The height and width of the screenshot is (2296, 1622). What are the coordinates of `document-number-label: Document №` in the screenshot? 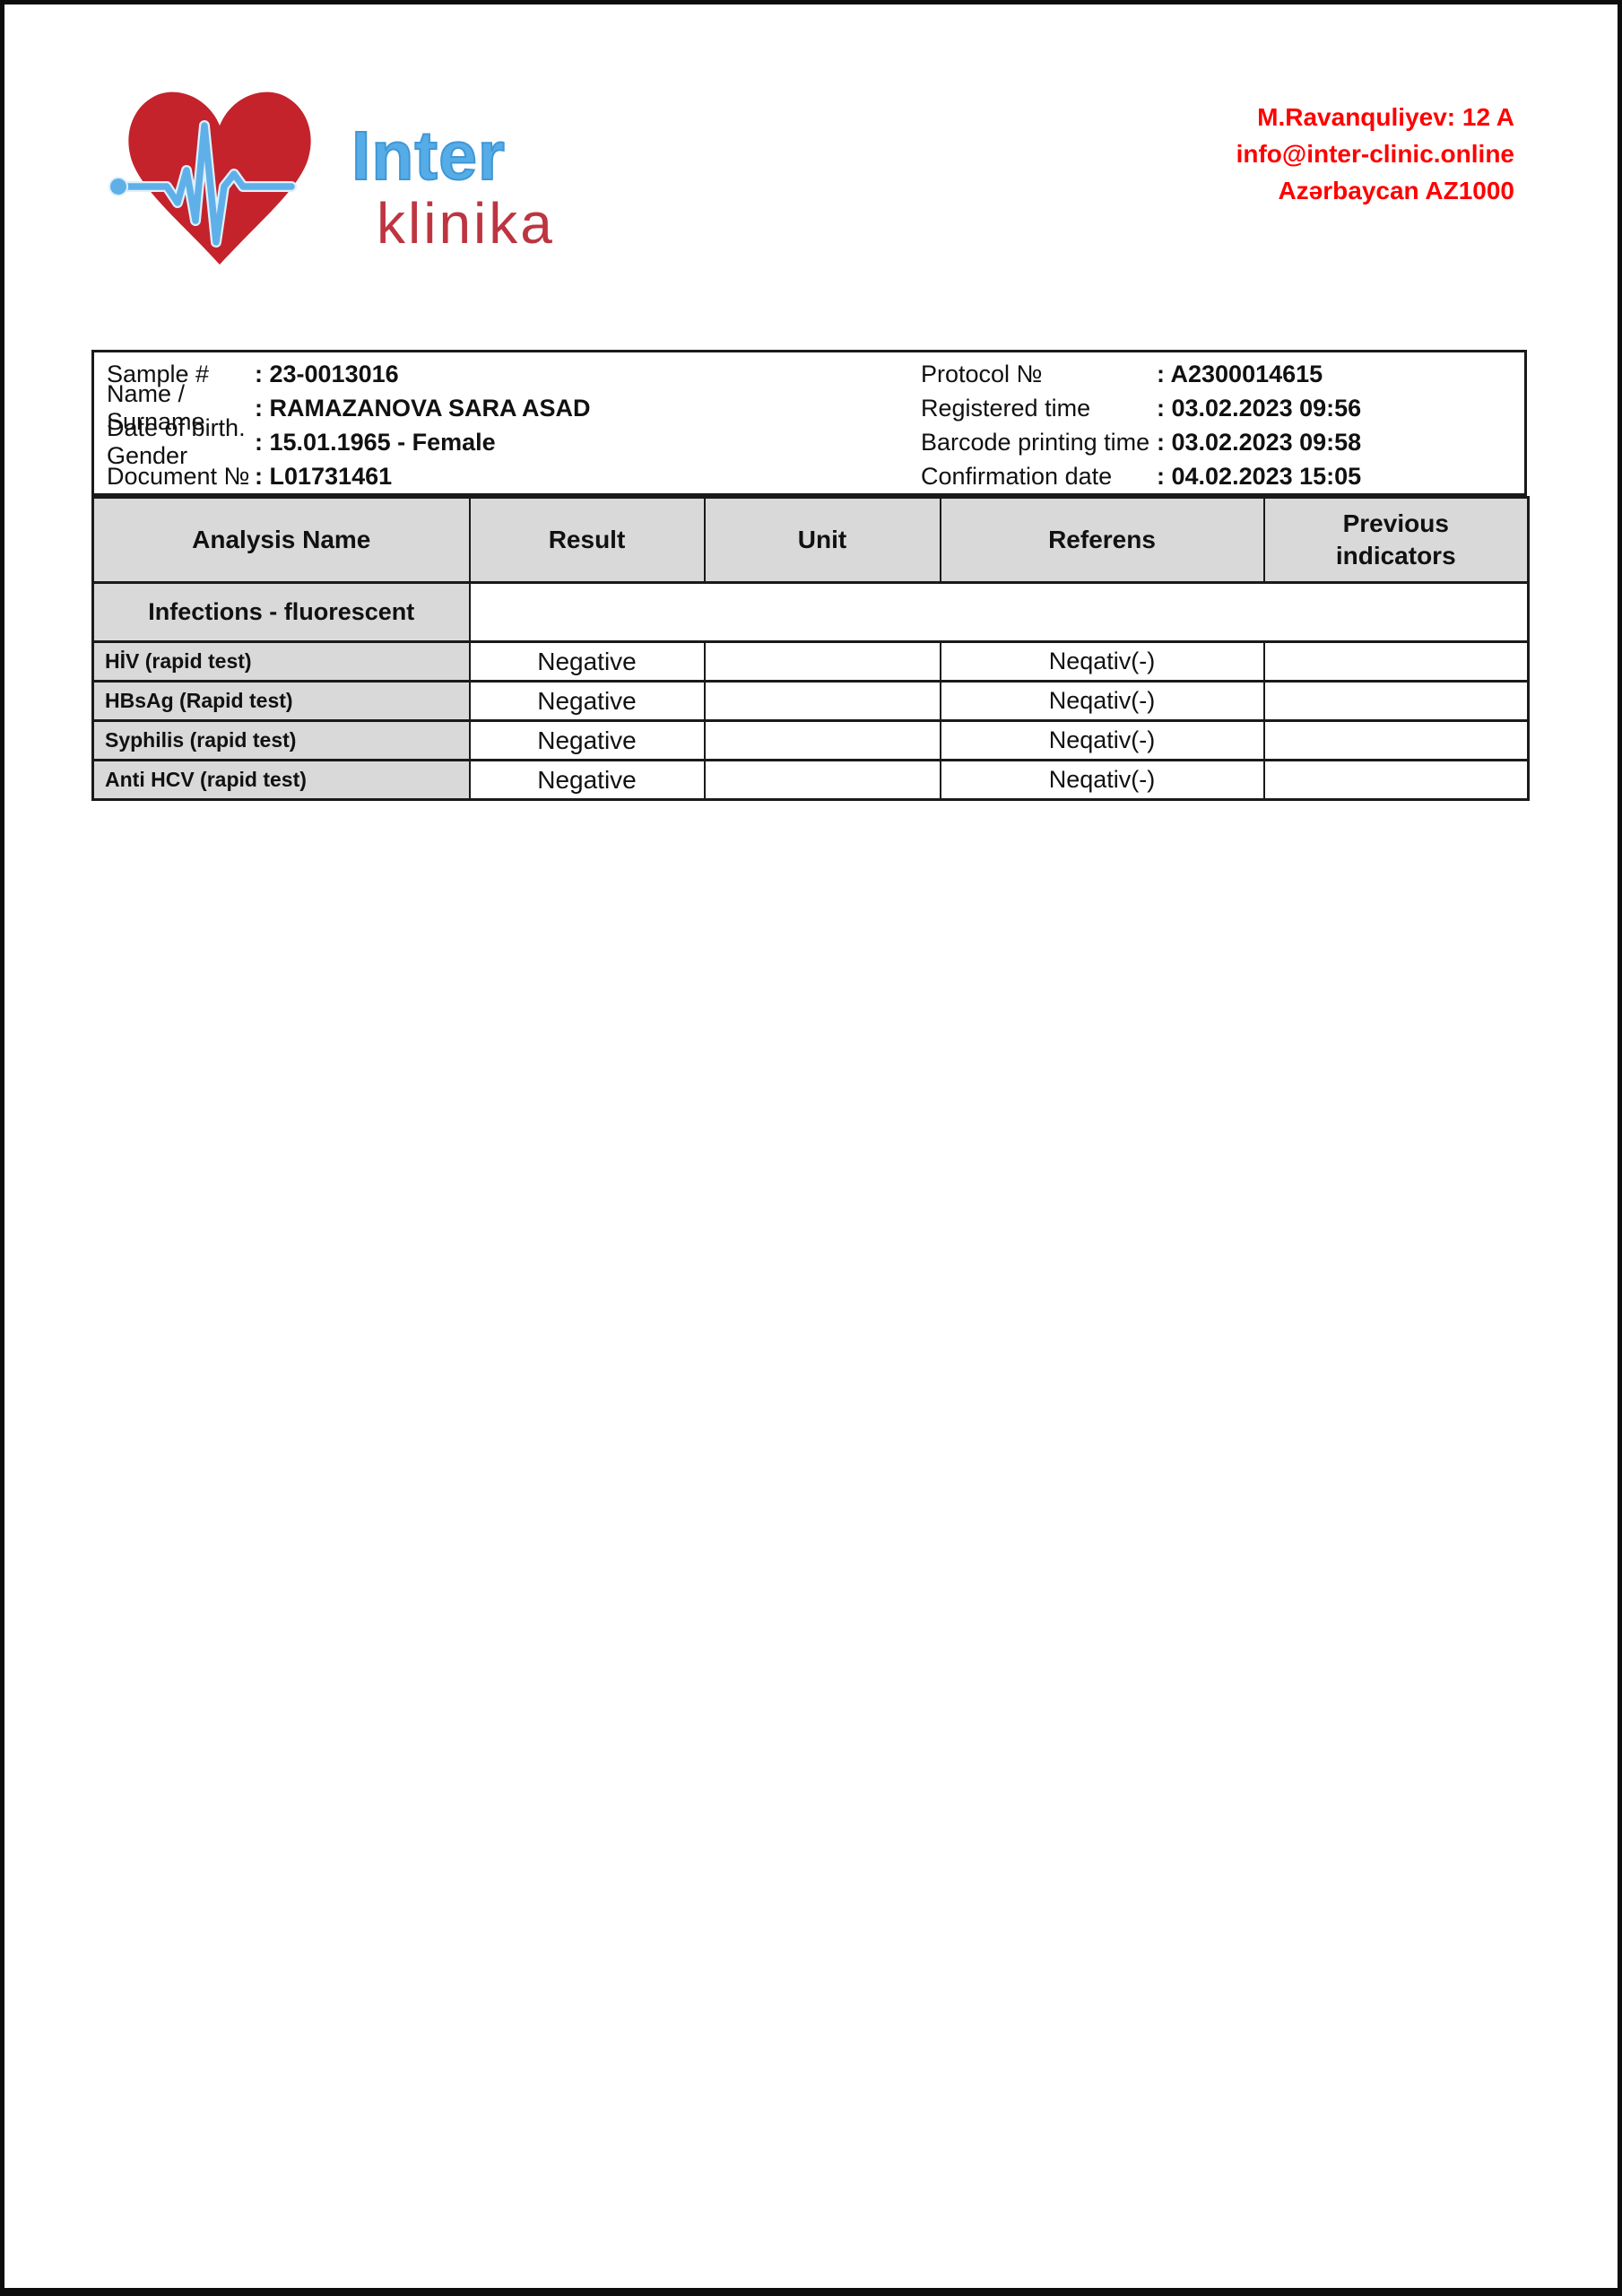 It's located at (178, 476).